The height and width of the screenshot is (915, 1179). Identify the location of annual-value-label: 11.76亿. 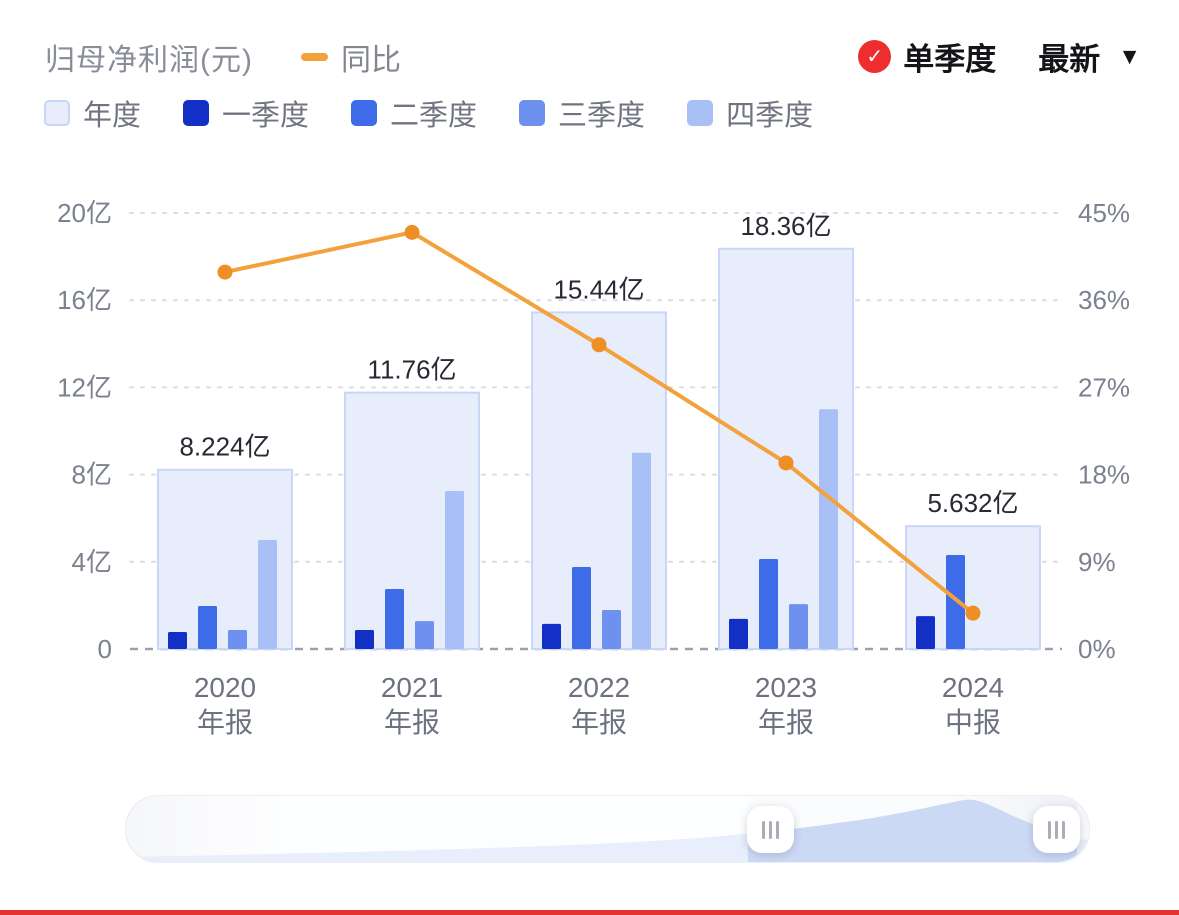
(411, 370).